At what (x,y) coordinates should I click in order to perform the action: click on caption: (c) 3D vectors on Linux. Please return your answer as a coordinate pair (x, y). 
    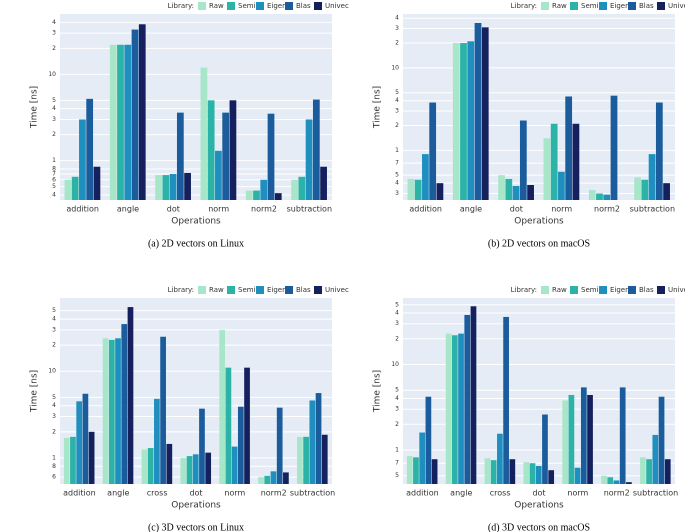
    Looking at the image, I should click on (196, 527).